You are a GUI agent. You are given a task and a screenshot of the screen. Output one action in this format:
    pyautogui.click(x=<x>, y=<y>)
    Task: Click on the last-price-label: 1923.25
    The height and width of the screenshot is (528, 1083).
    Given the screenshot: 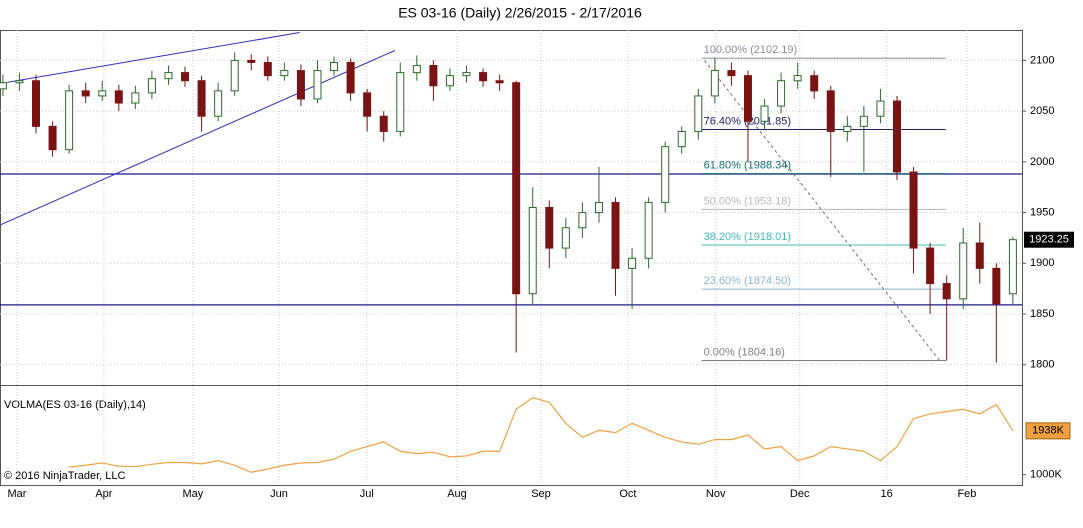 What is the action you would take?
    pyautogui.click(x=1049, y=240)
    